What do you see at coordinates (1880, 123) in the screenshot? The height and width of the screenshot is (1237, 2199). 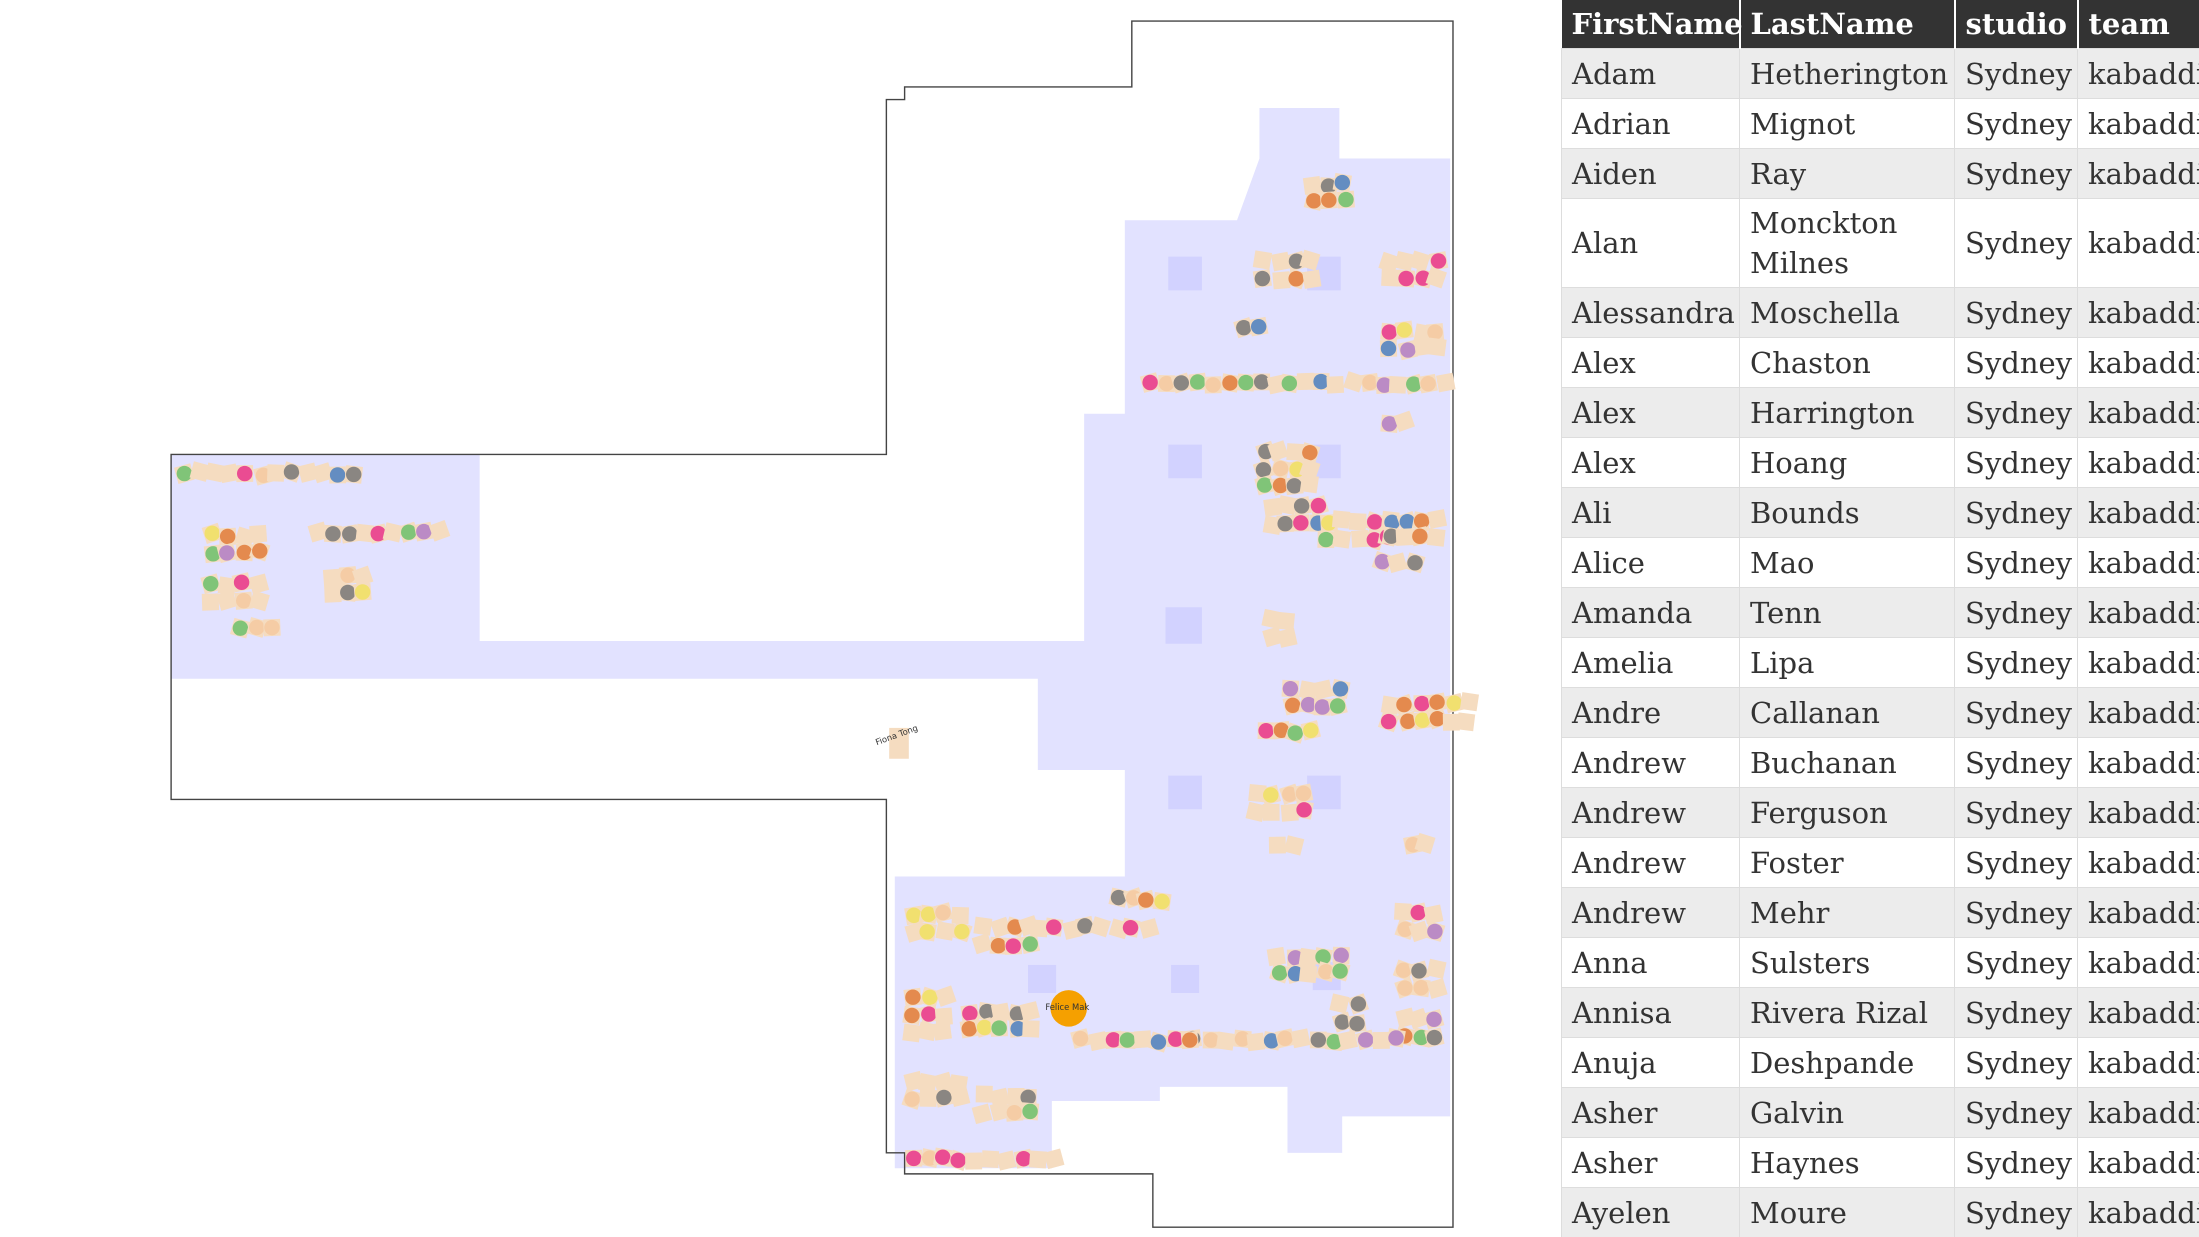 I see `table-row: Adrian Mignot Sydney kabaddi` at bounding box center [1880, 123].